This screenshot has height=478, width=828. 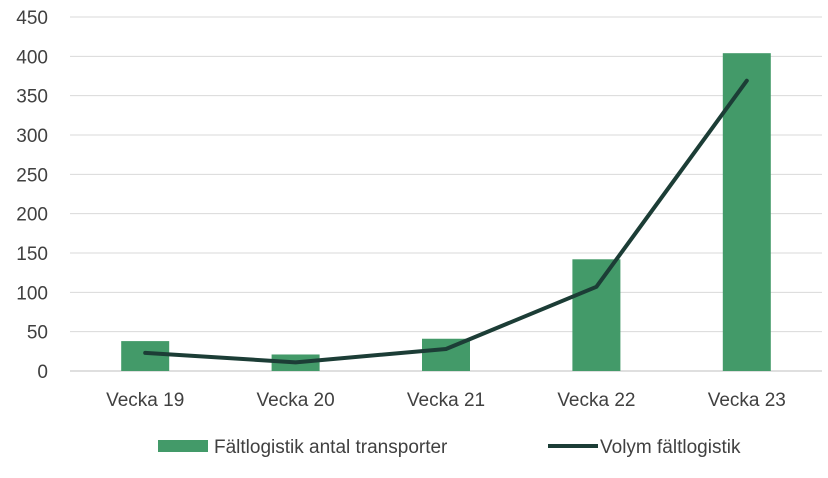 What do you see at coordinates (596, 400) in the screenshot?
I see `x-tick-label: Vecka 22` at bounding box center [596, 400].